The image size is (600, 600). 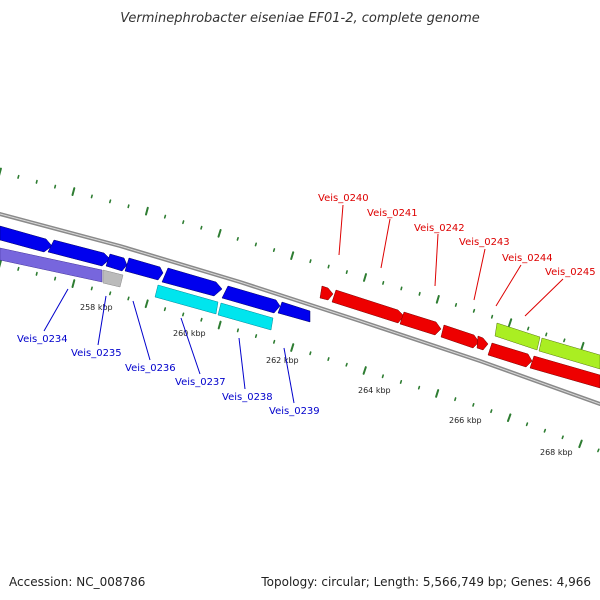 What do you see at coordinates (392, 213) in the screenshot?
I see `gene-label-veis-0241: Veis_0241` at bounding box center [392, 213].